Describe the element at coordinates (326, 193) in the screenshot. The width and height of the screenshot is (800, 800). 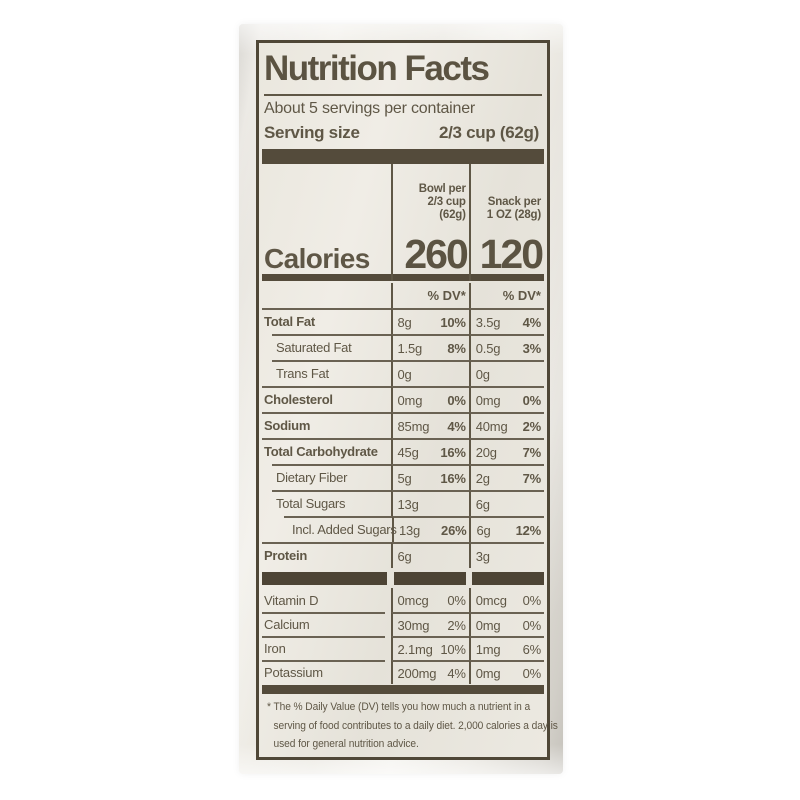
I see `header-spacer` at that location.